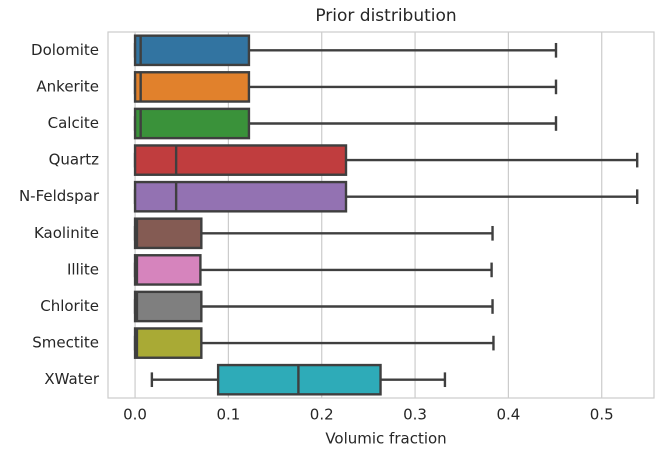 This screenshot has width=656, height=452. Describe the element at coordinates (385, 439) in the screenshot. I see `x-axis-label: Volumic fraction` at that location.